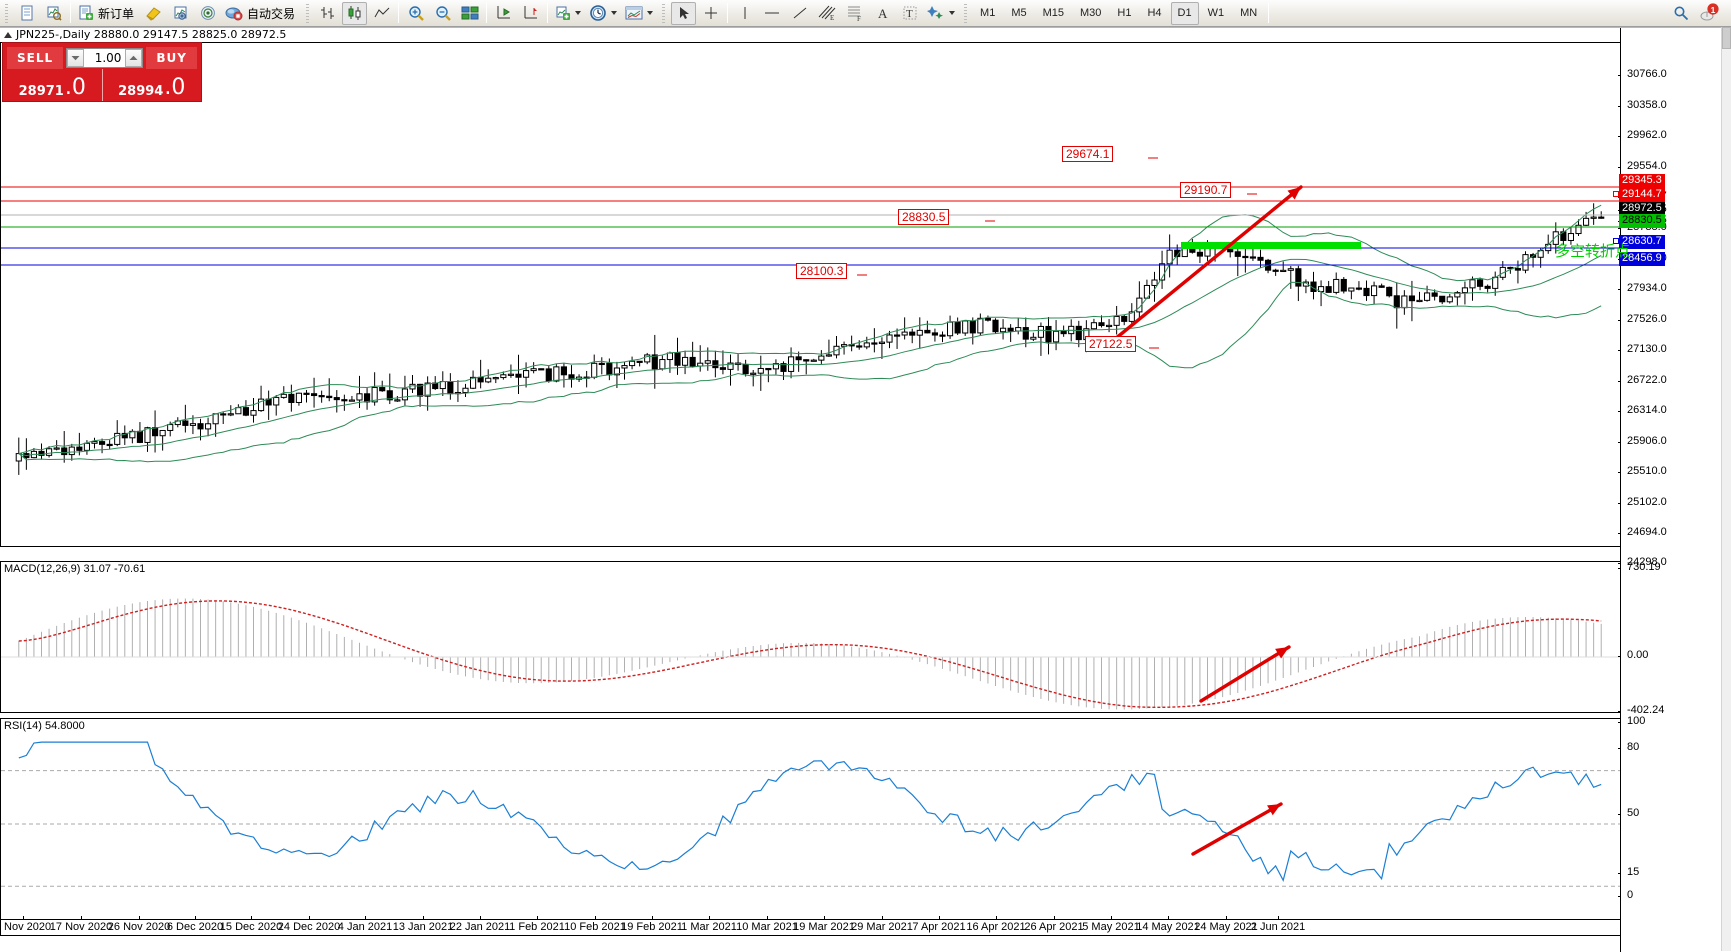 This screenshot has height=952, width=1731. I want to click on vertical-line-icon, so click(744, 13).